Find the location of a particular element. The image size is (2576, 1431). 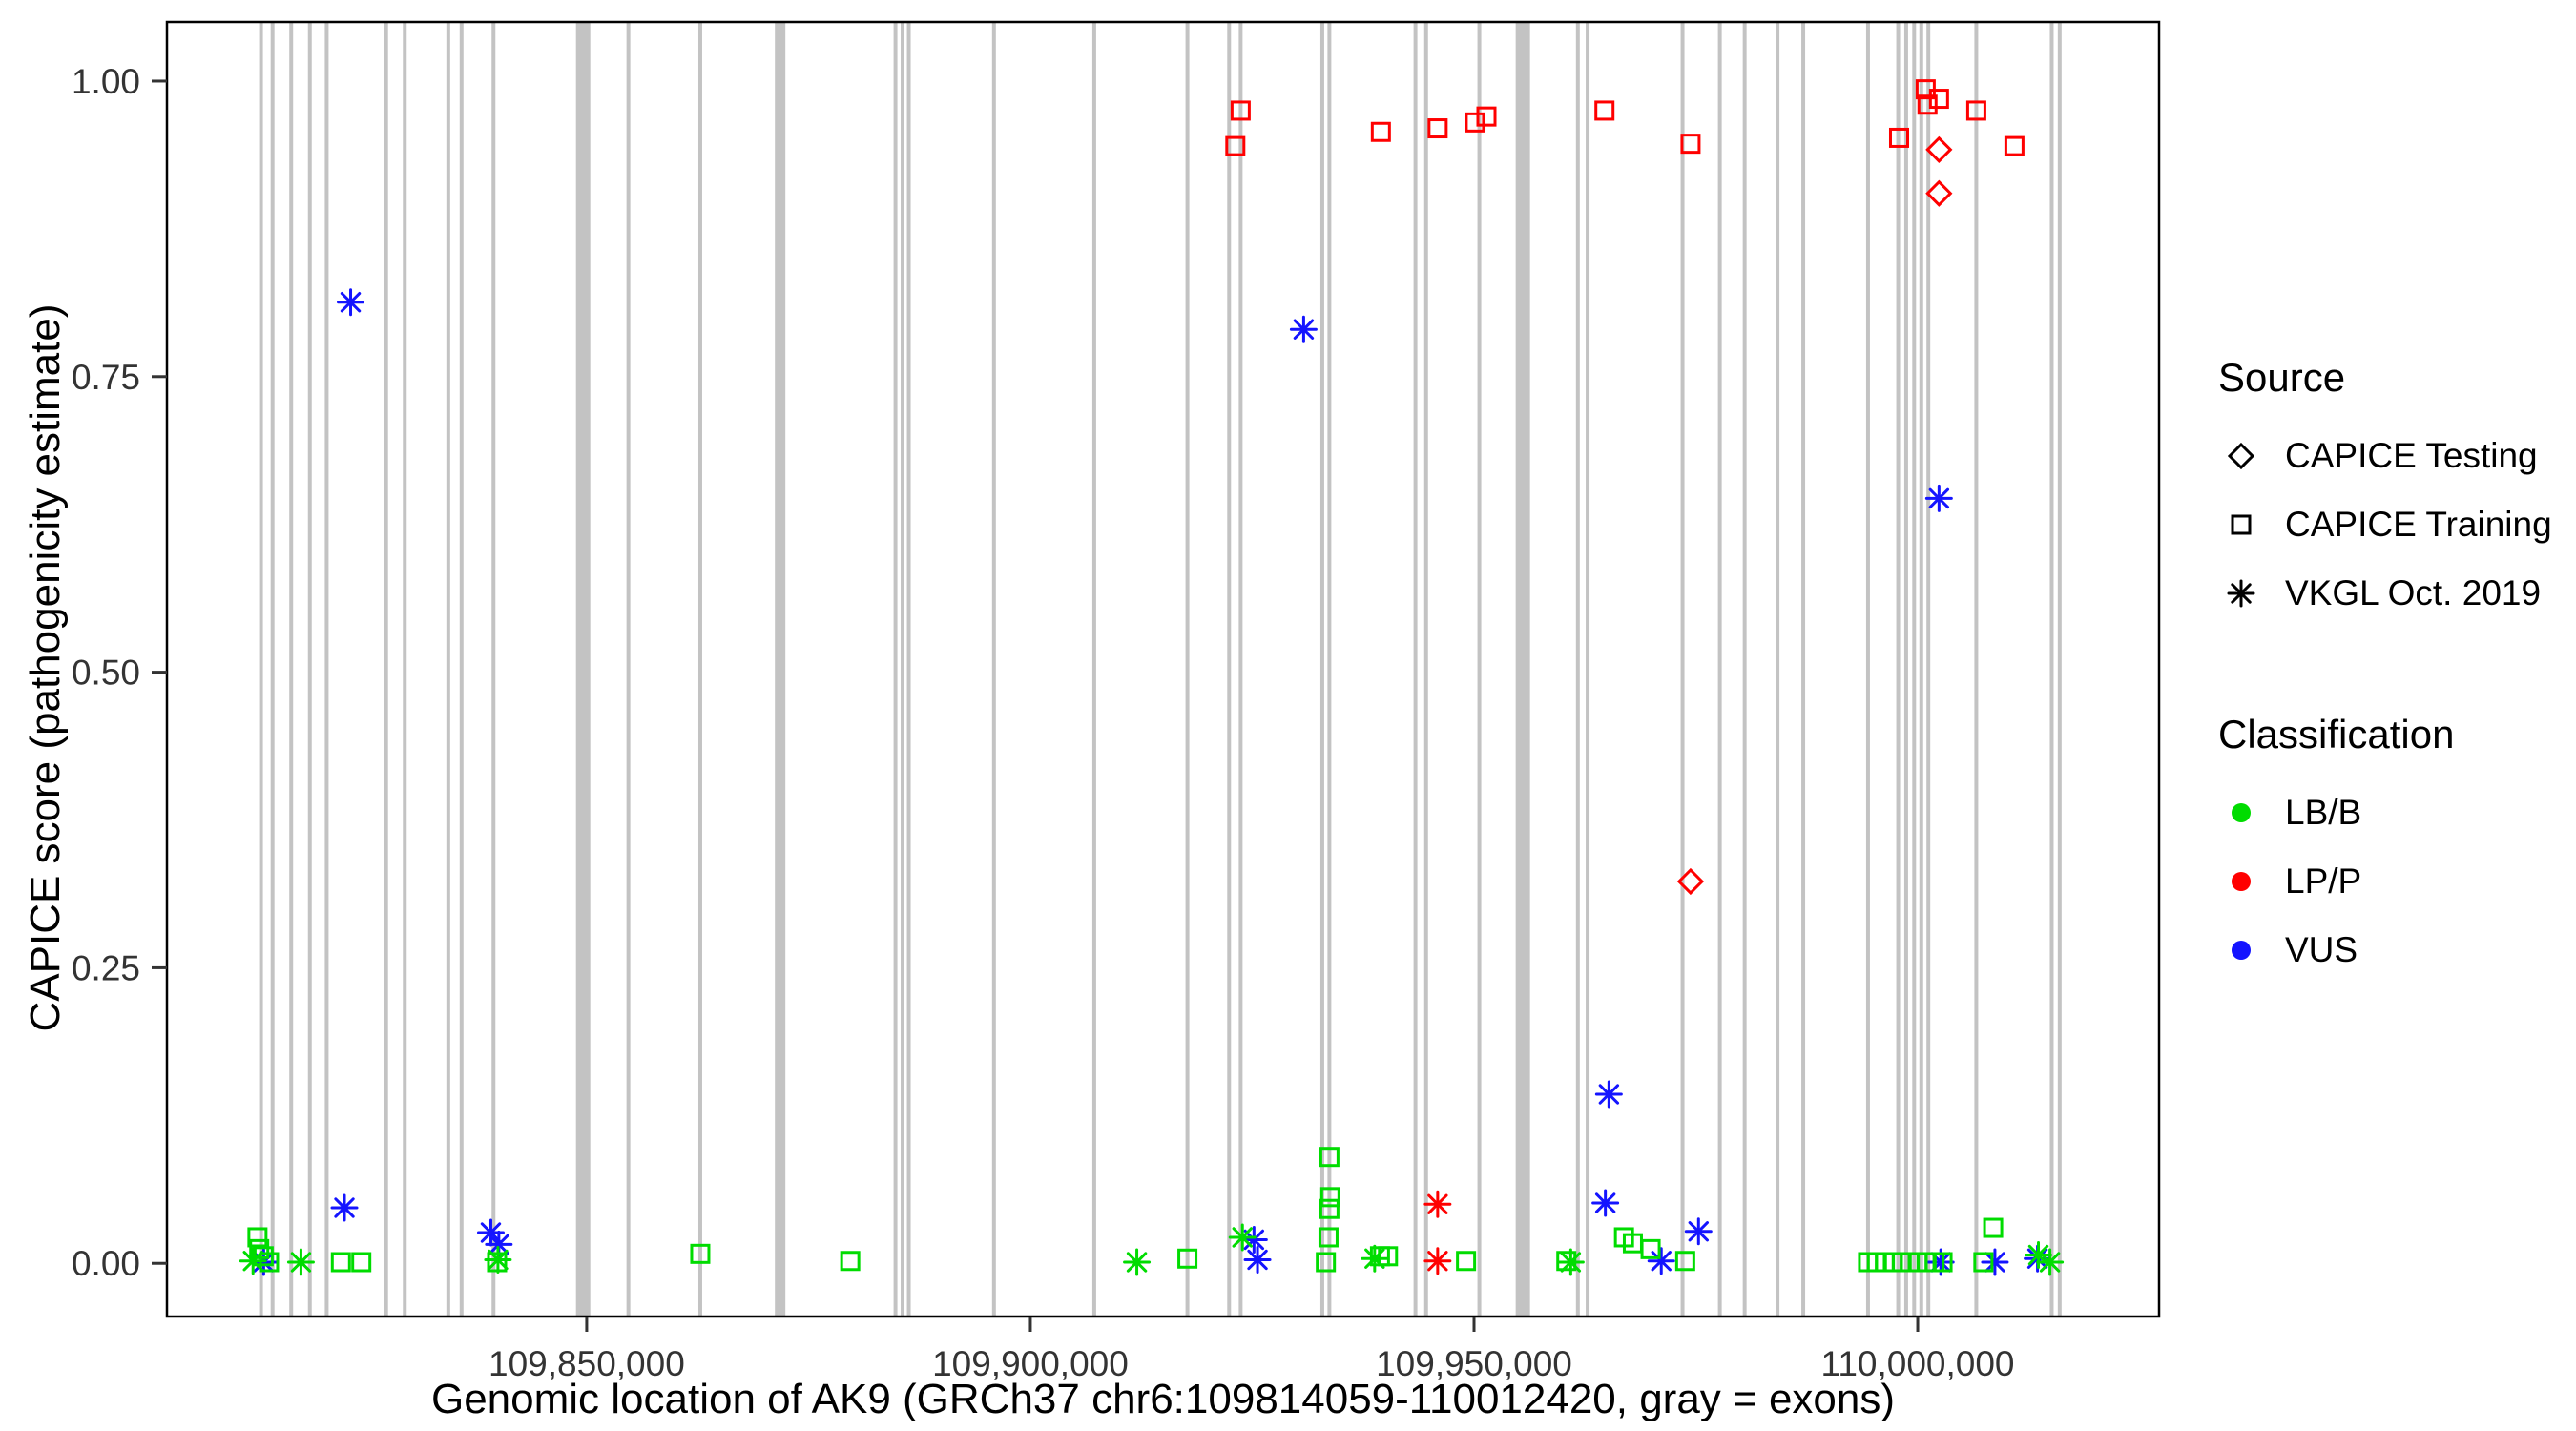

legend-item-capice-training: CAPICE Training is located at coordinates (2385, 524).